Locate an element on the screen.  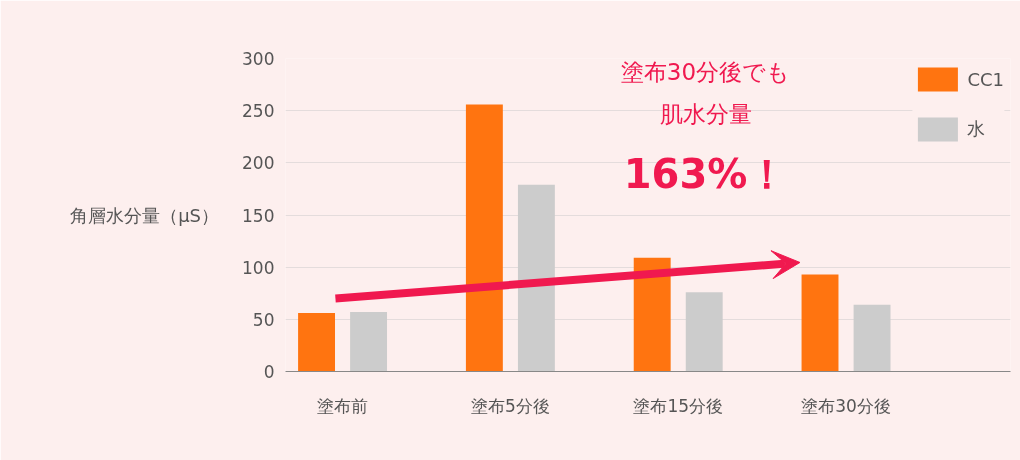
annotation: 163%！ is located at coordinates (705, 173).